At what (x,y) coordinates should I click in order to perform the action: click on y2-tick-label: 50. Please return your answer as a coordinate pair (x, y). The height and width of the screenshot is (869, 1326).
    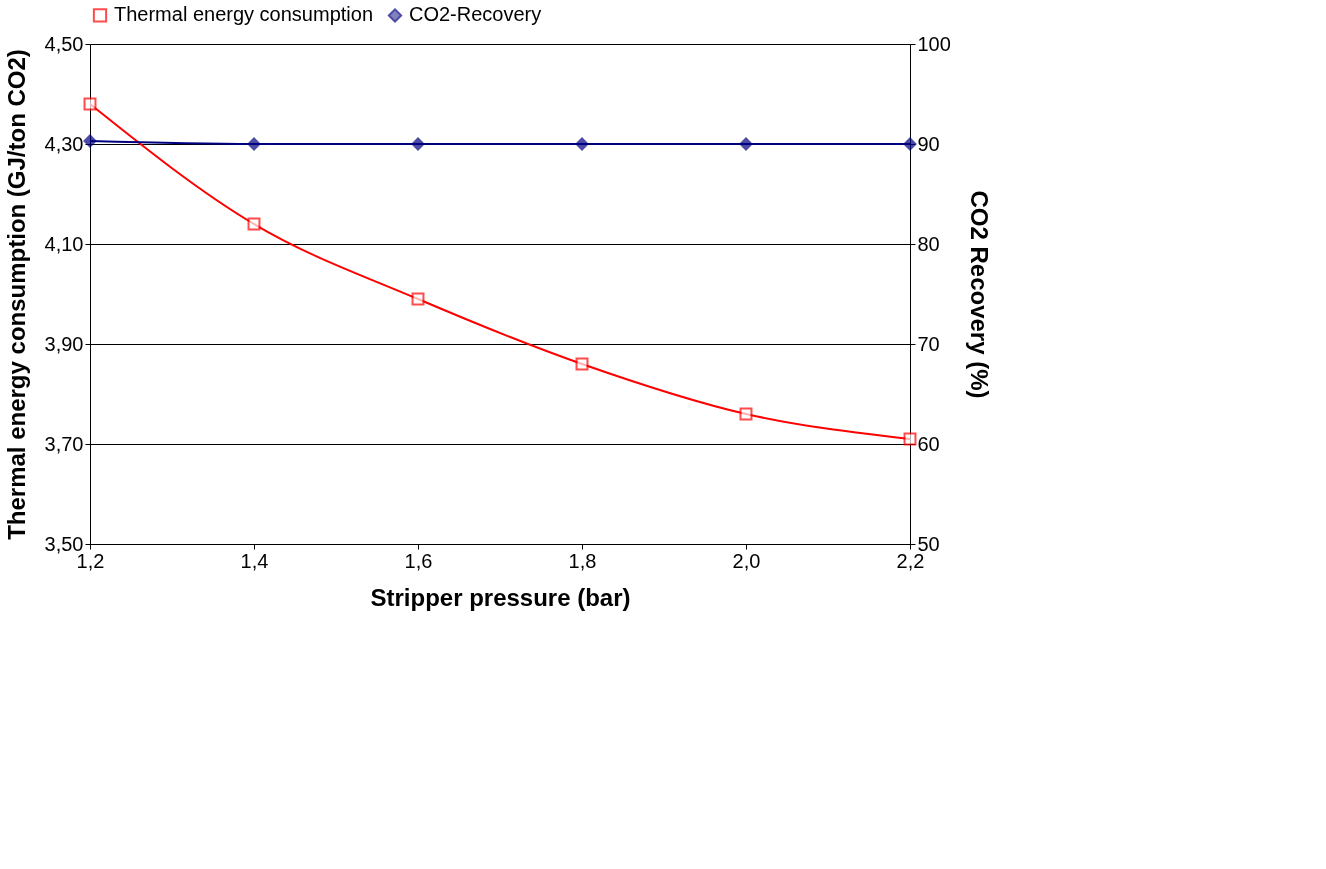
    Looking at the image, I should click on (928, 543).